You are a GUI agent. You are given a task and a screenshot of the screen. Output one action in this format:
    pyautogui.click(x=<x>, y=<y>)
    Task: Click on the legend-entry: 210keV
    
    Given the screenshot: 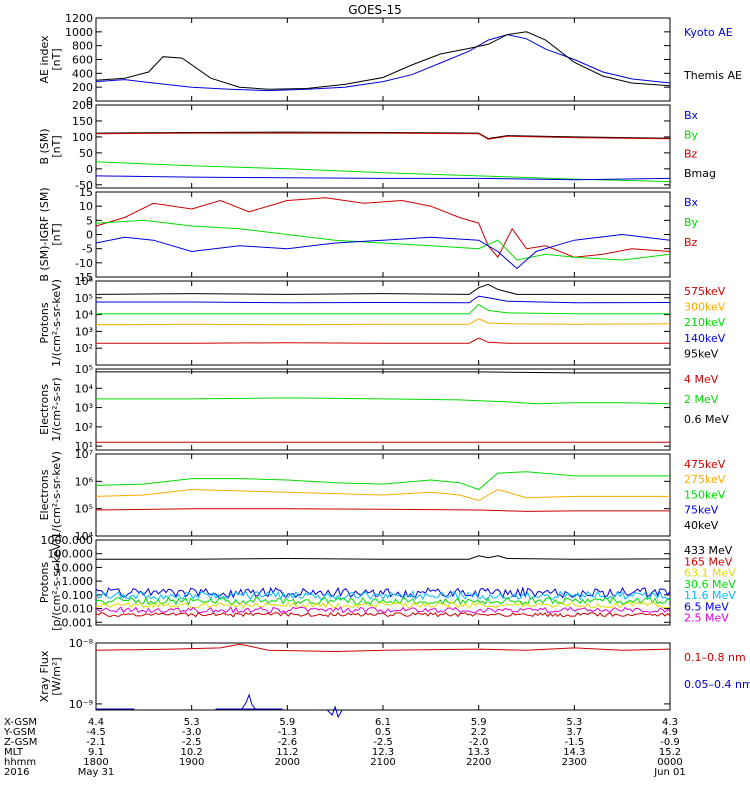 What is the action you would take?
    pyautogui.click(x=705, y=322)
    